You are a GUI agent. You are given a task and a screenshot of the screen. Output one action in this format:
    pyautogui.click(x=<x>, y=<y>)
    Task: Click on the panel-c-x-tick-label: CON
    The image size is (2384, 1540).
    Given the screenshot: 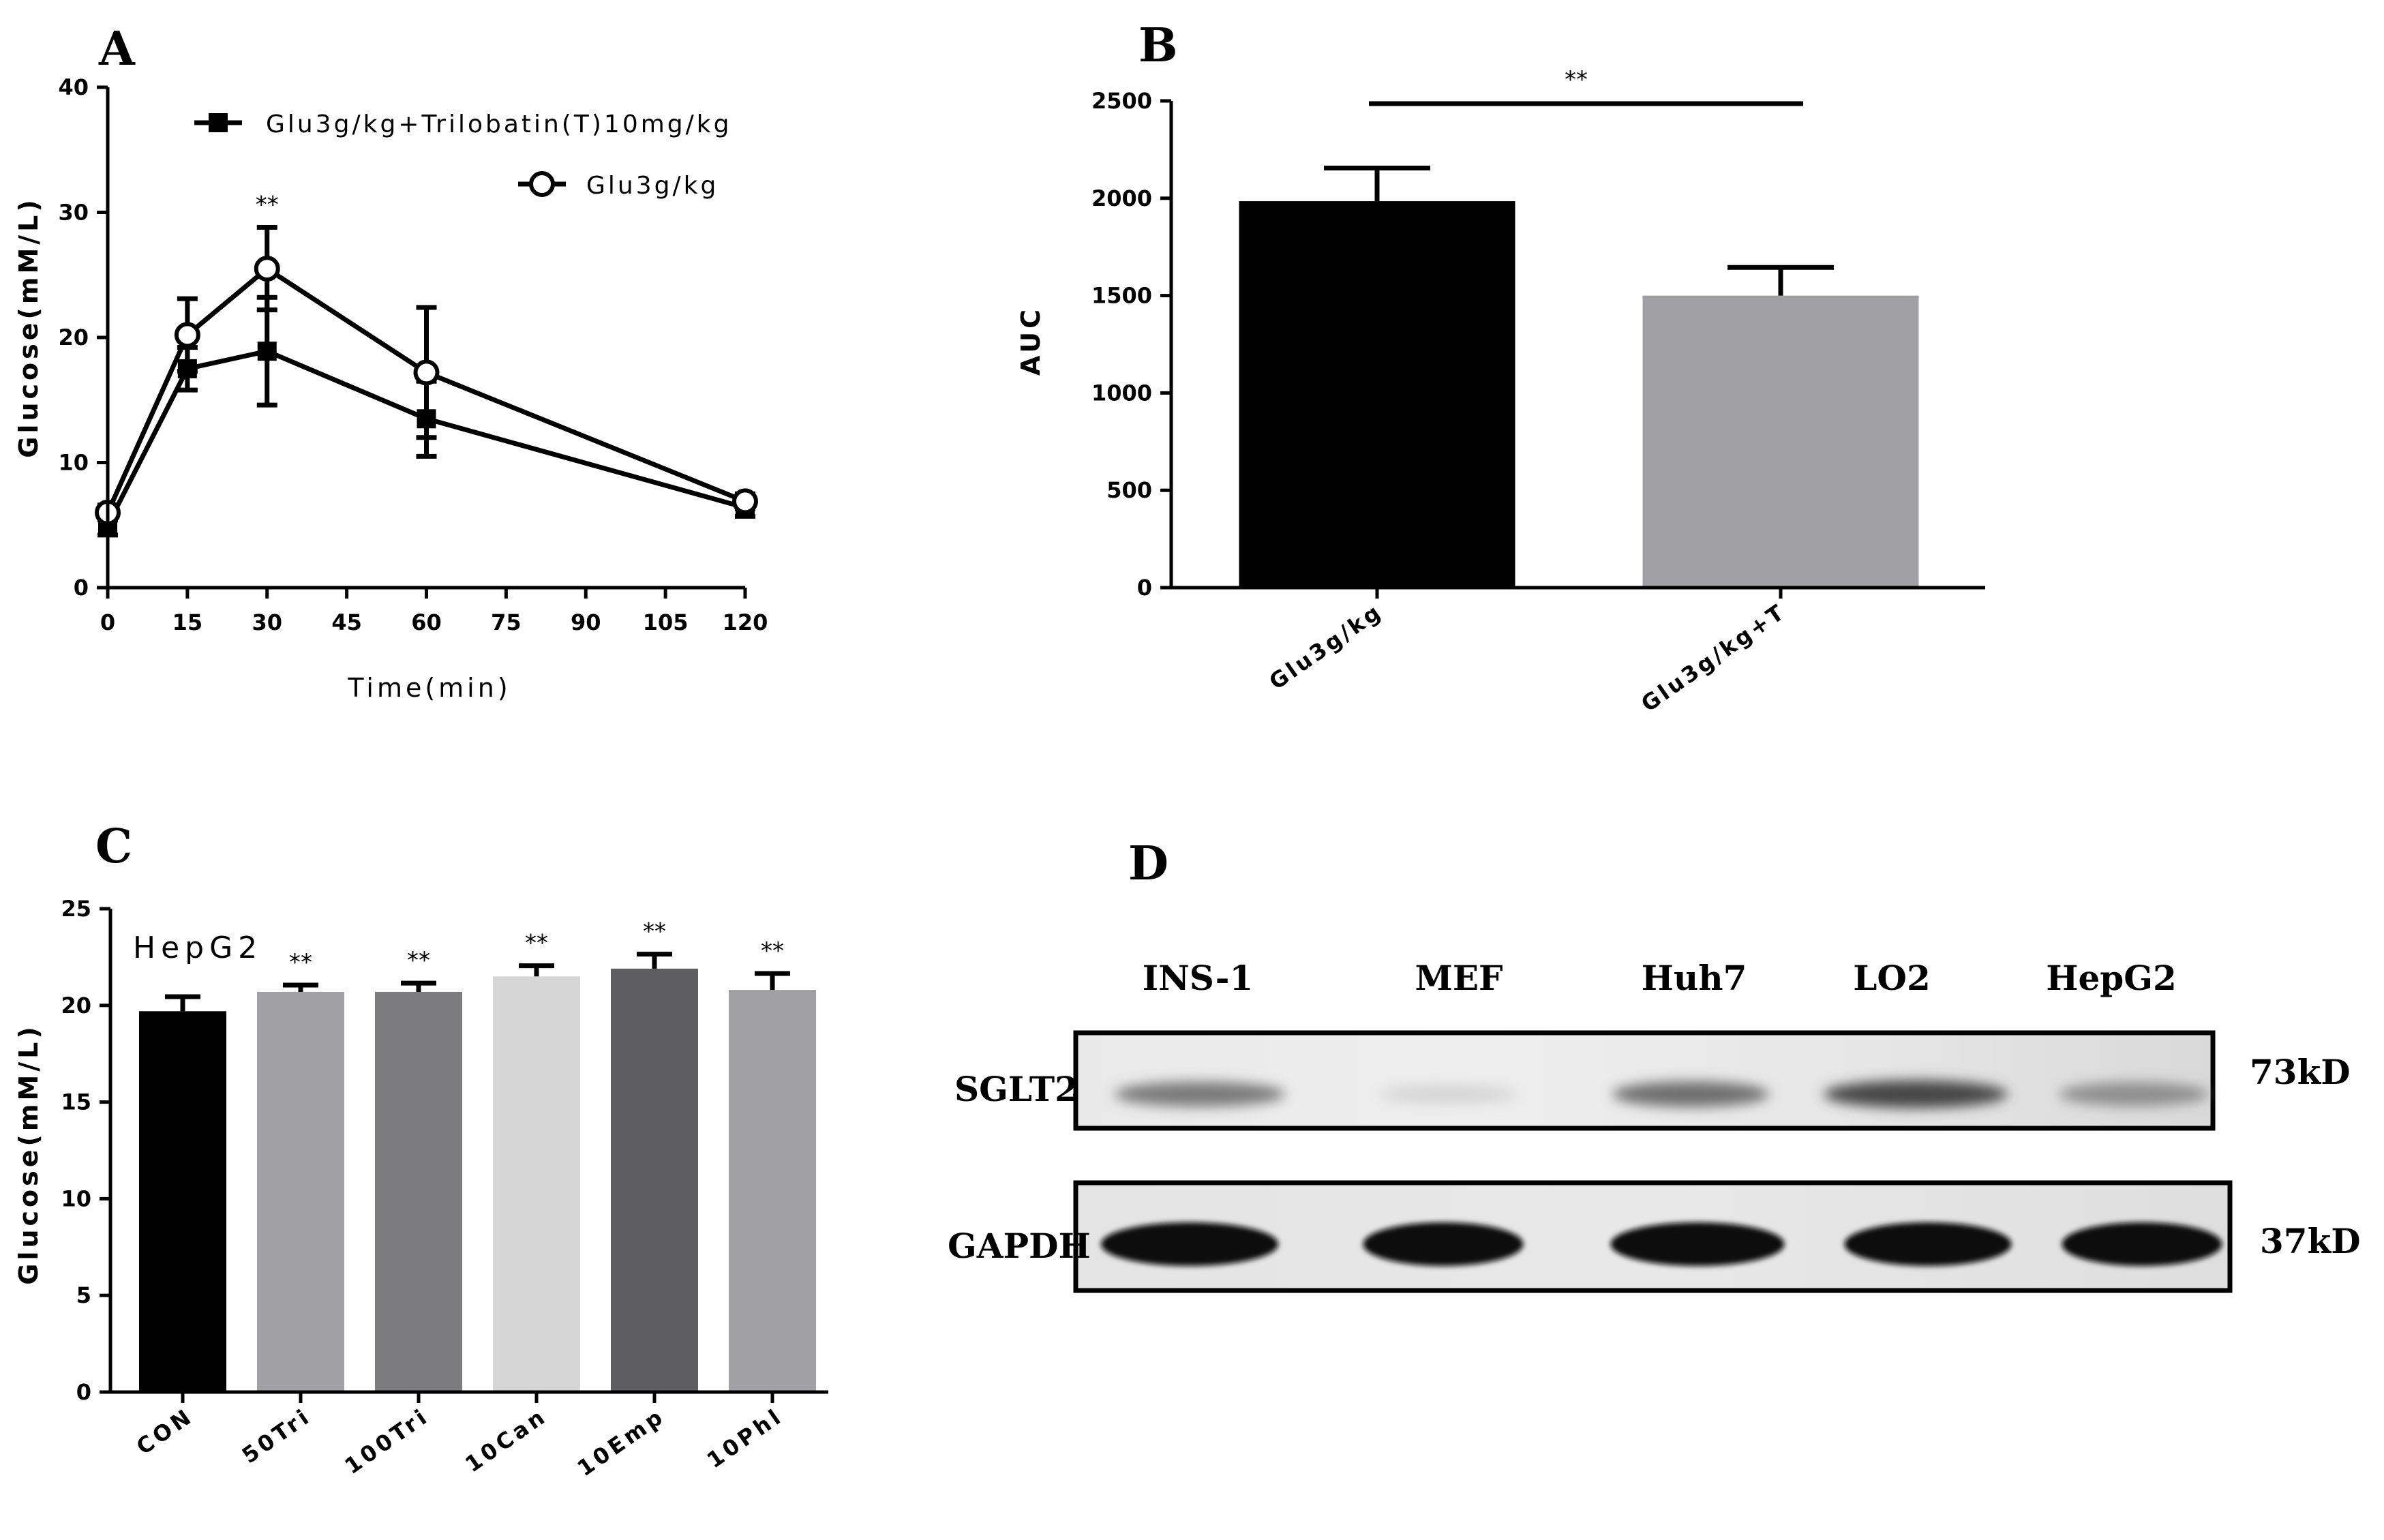 What is the action you would take?
    pyautogui.click(x=165, y=1431)
    